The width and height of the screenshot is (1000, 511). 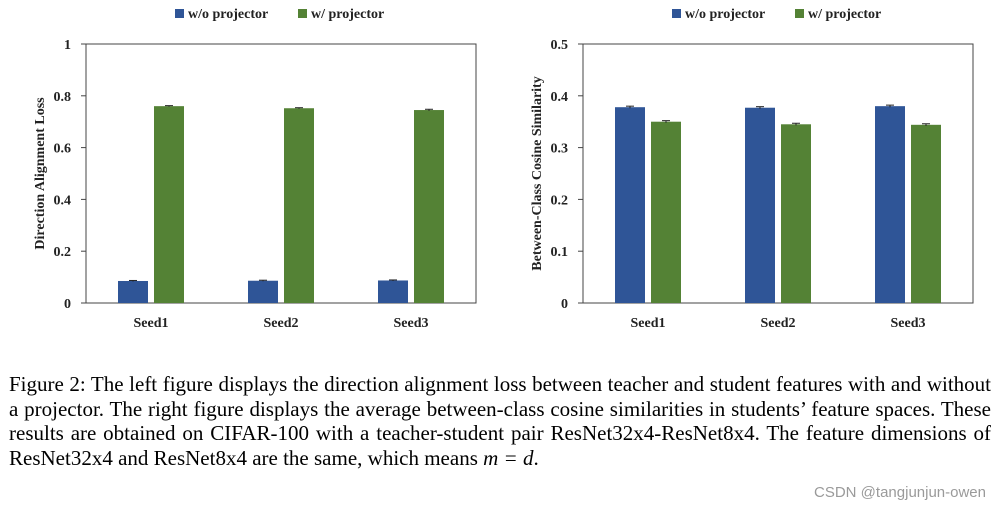 I want to click on y-tick-label: 0.5, so click(x=560, y=45).